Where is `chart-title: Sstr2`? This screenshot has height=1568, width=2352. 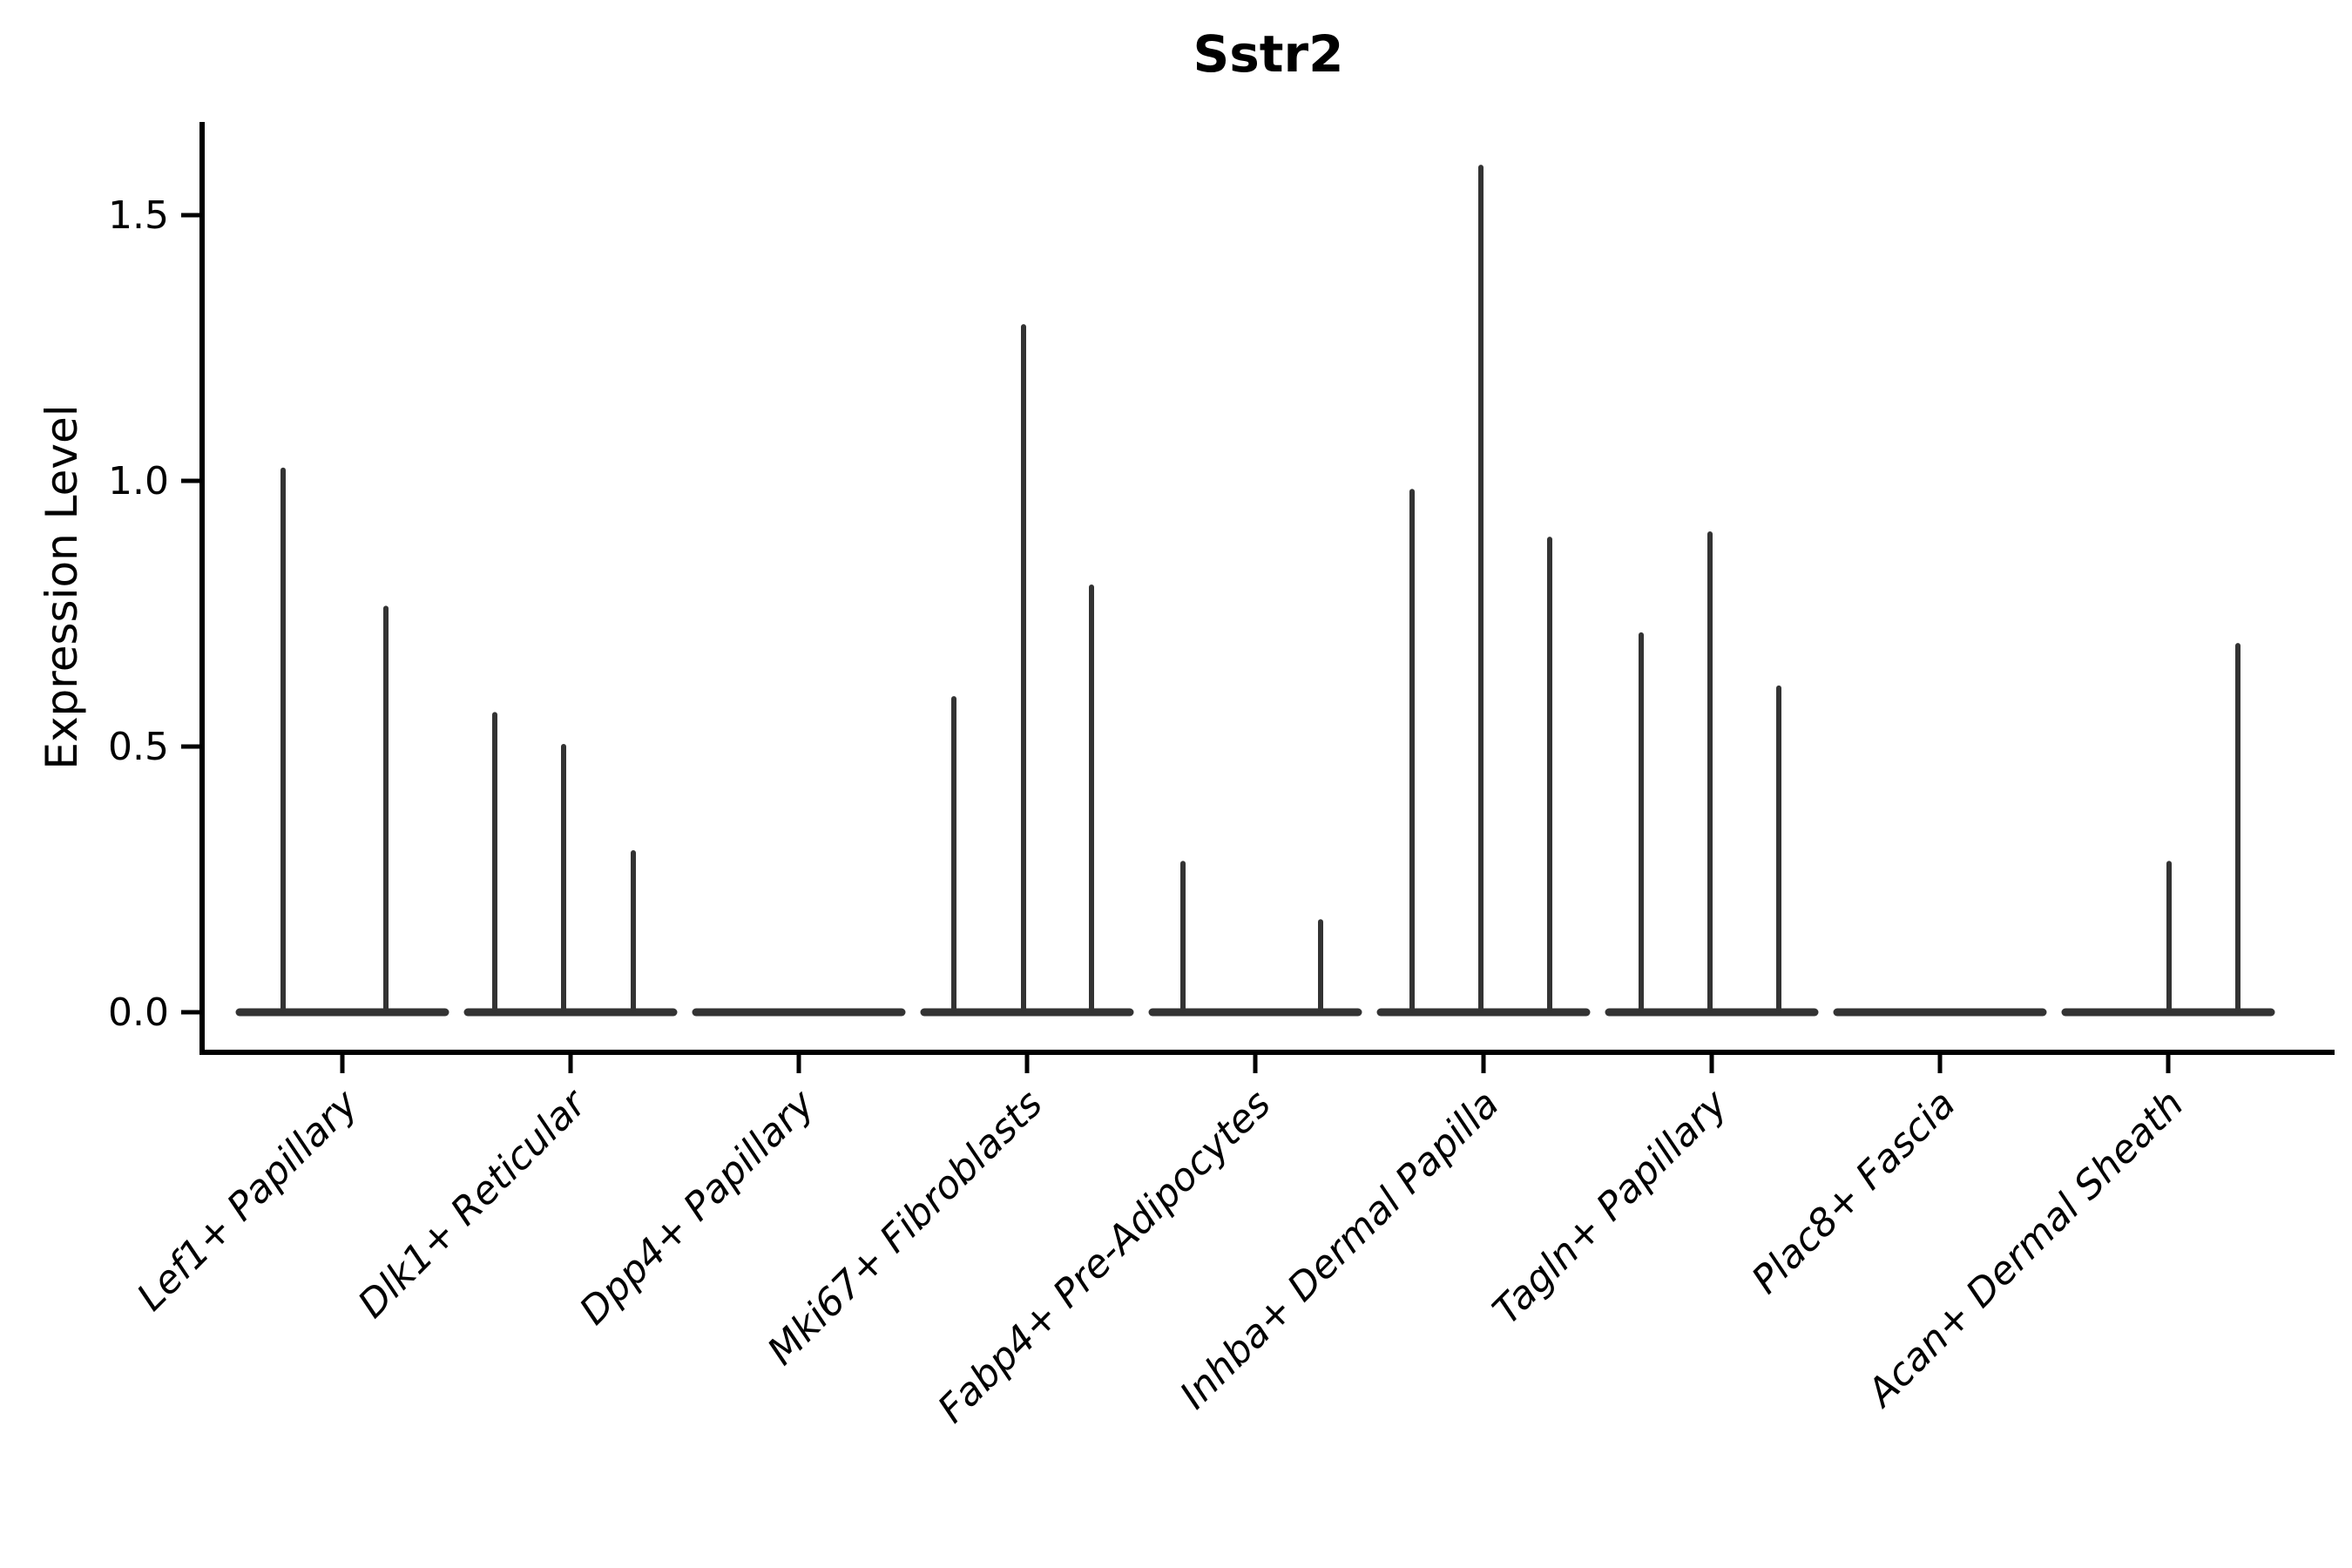 chart-title: Sstr2 is located at coordinates (1268, 54).